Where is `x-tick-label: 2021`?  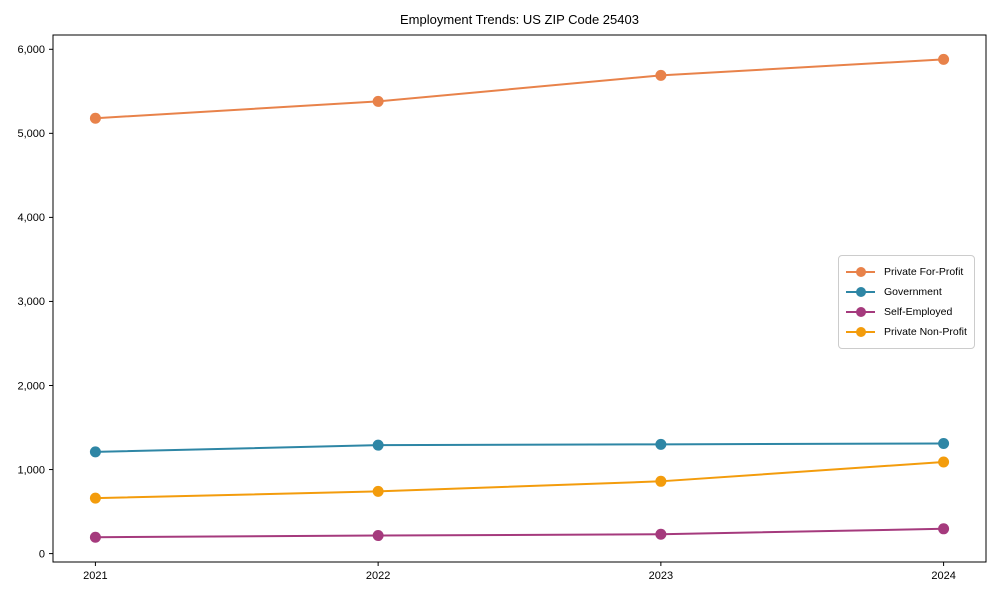
x-tick-label: 2021 is located at coordinates (95, 576).